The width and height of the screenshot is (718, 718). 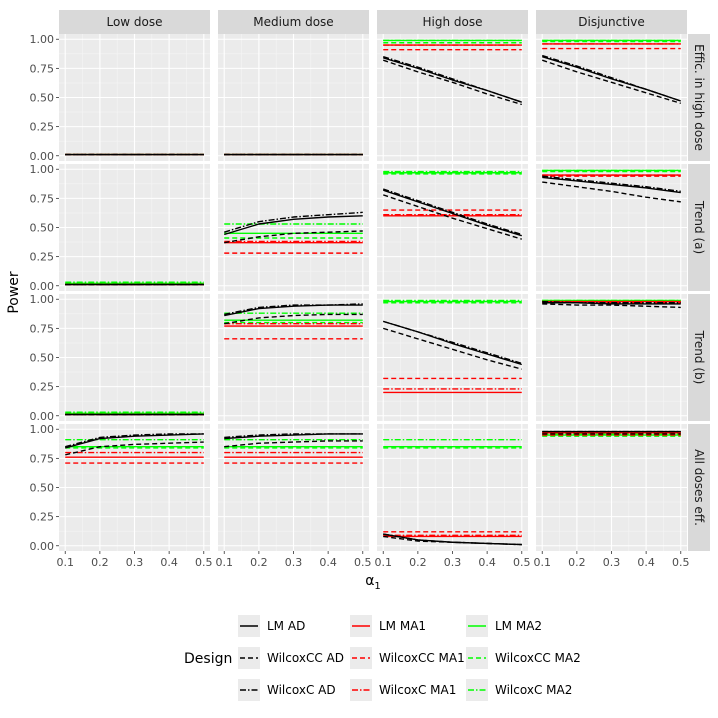 I want to click on strip-trend-a: Trend (a), so click(x=699, y=227).